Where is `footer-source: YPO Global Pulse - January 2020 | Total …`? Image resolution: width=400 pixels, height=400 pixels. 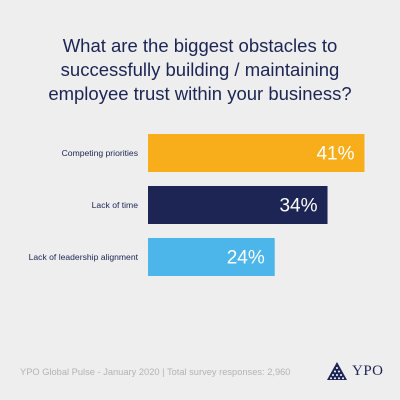
footer-source: YPO Global Pulse - January 2020 | Total … is located at coordinates (155, 372).